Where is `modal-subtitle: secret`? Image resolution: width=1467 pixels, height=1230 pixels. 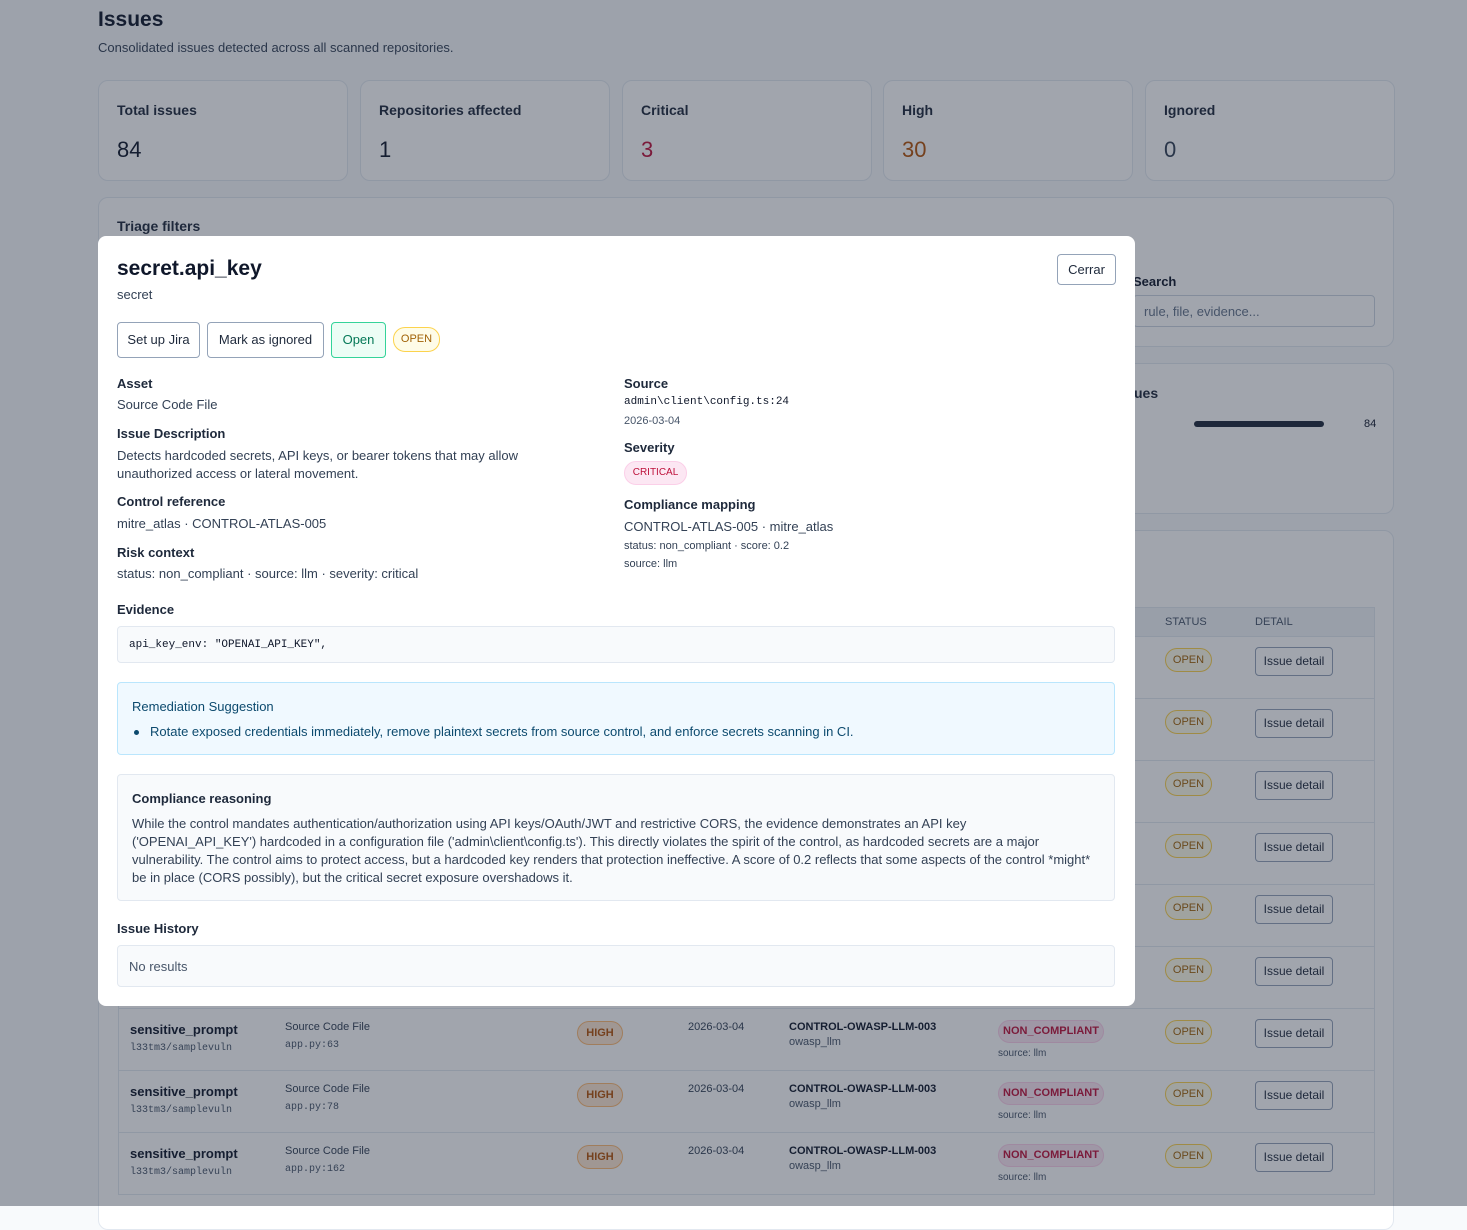 modal-subtitle: secret is located at coordinates (135, 294).